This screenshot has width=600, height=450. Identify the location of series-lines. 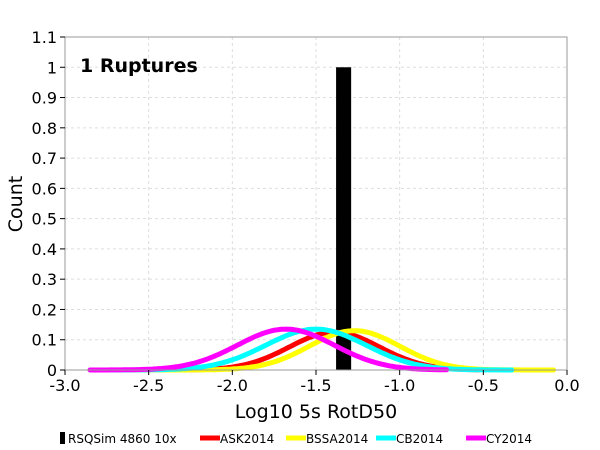
(322, 349).